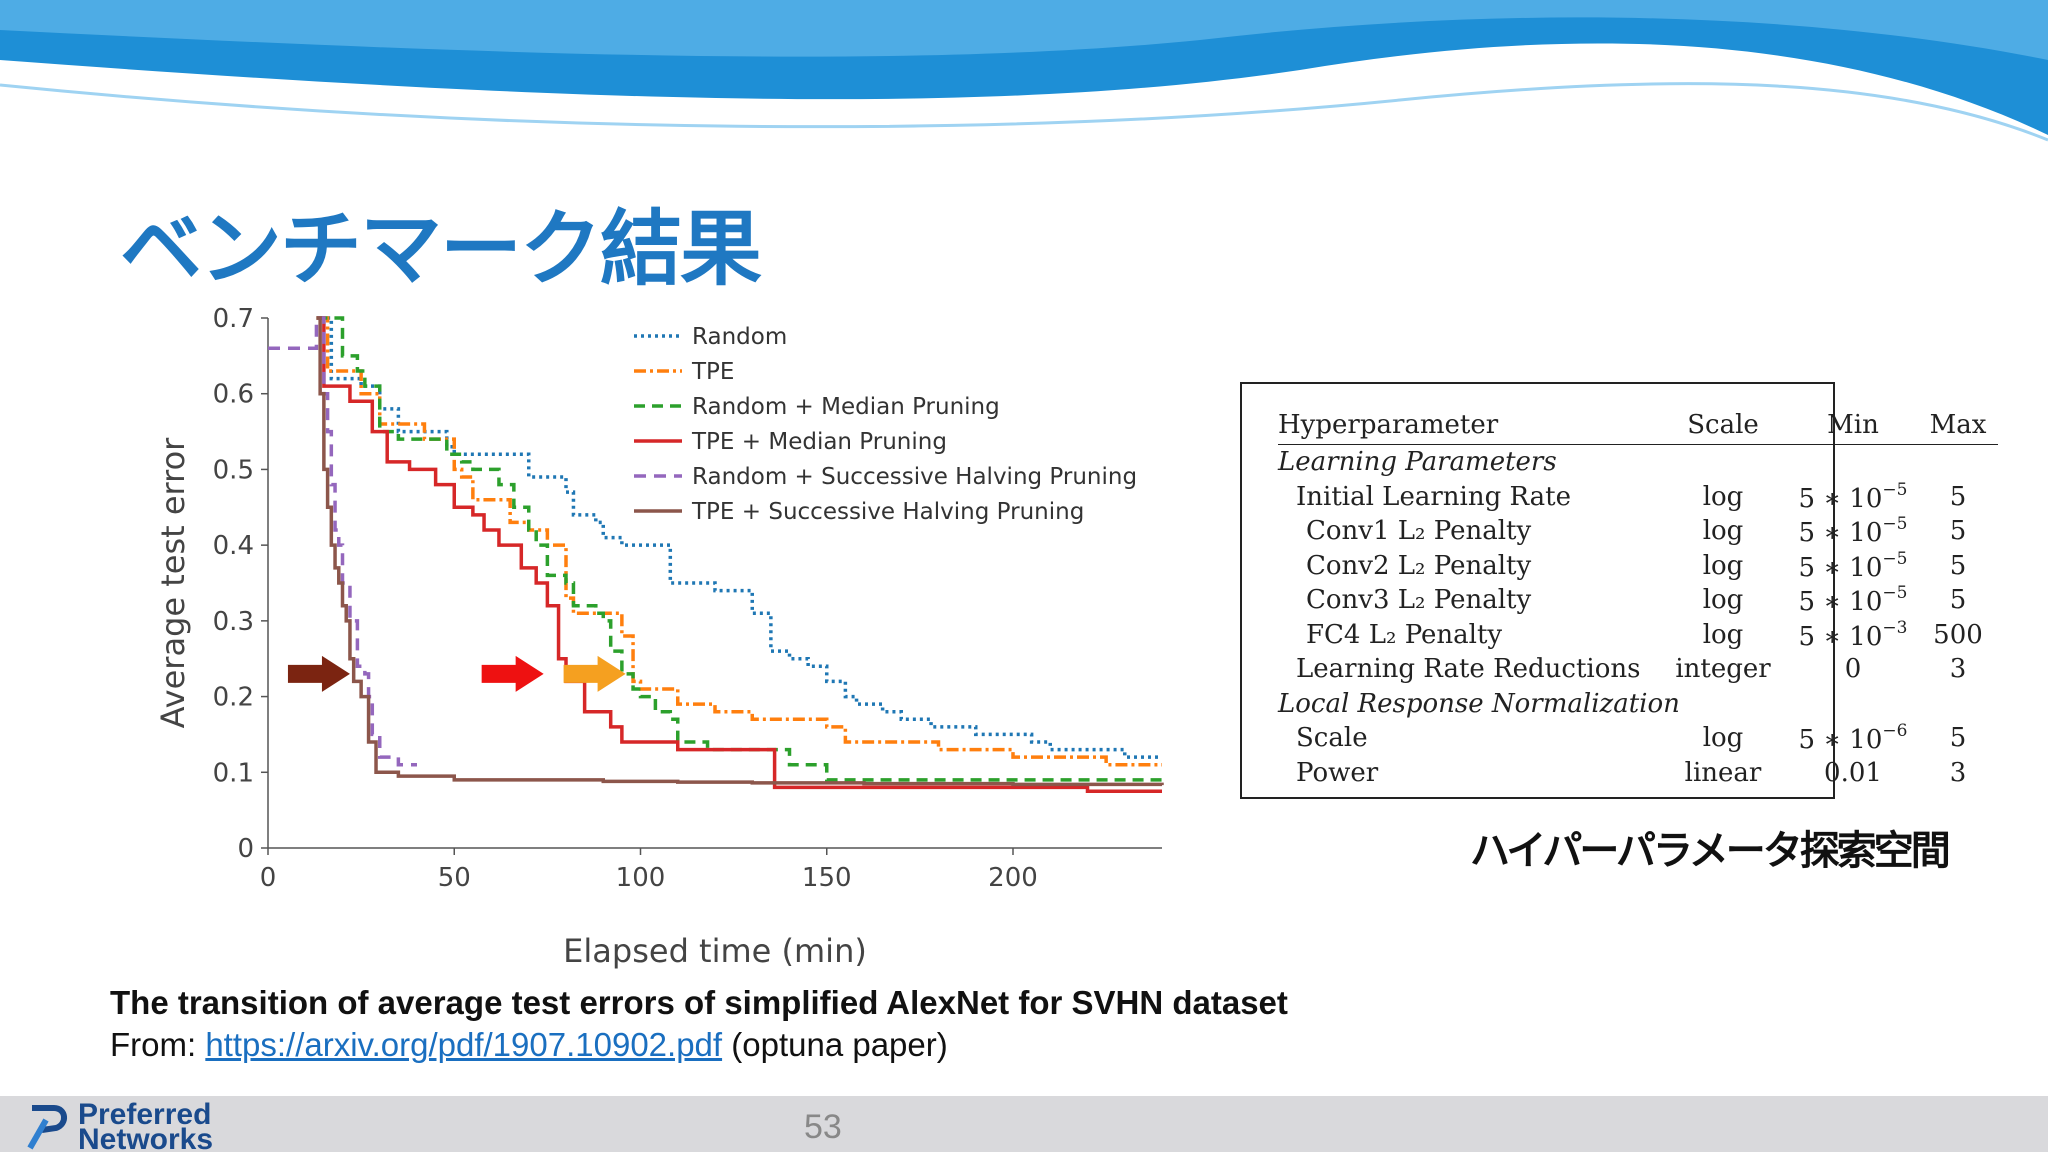 The height and width of the screenshot is (1156, 2048). What do you see at coordinates (1723, 425) in the screenshot?
I see `table-header-scale: Scale` at bounding box center [1723, 425].